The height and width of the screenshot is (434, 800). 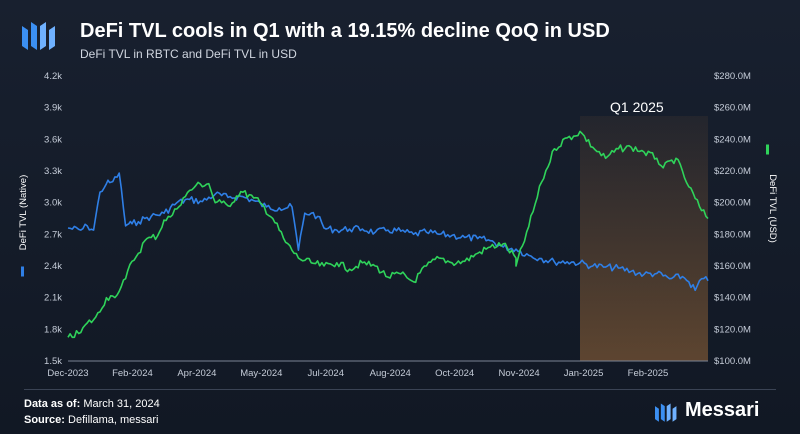 I want to click on footer-divider, so click(x=400, y=389).